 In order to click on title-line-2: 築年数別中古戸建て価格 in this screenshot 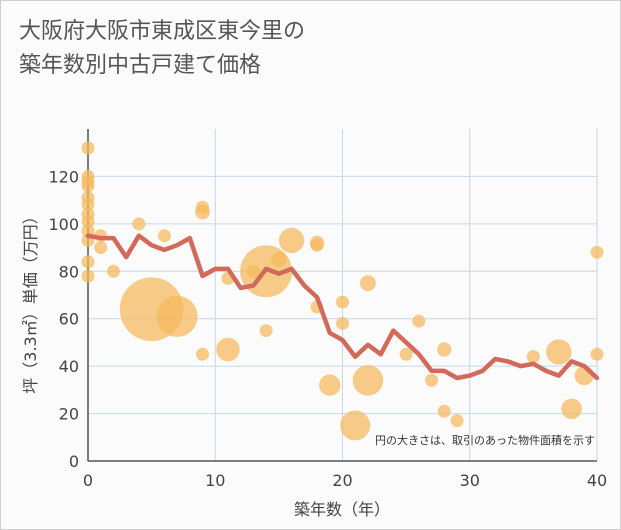, I will do `click(140, 65)`.